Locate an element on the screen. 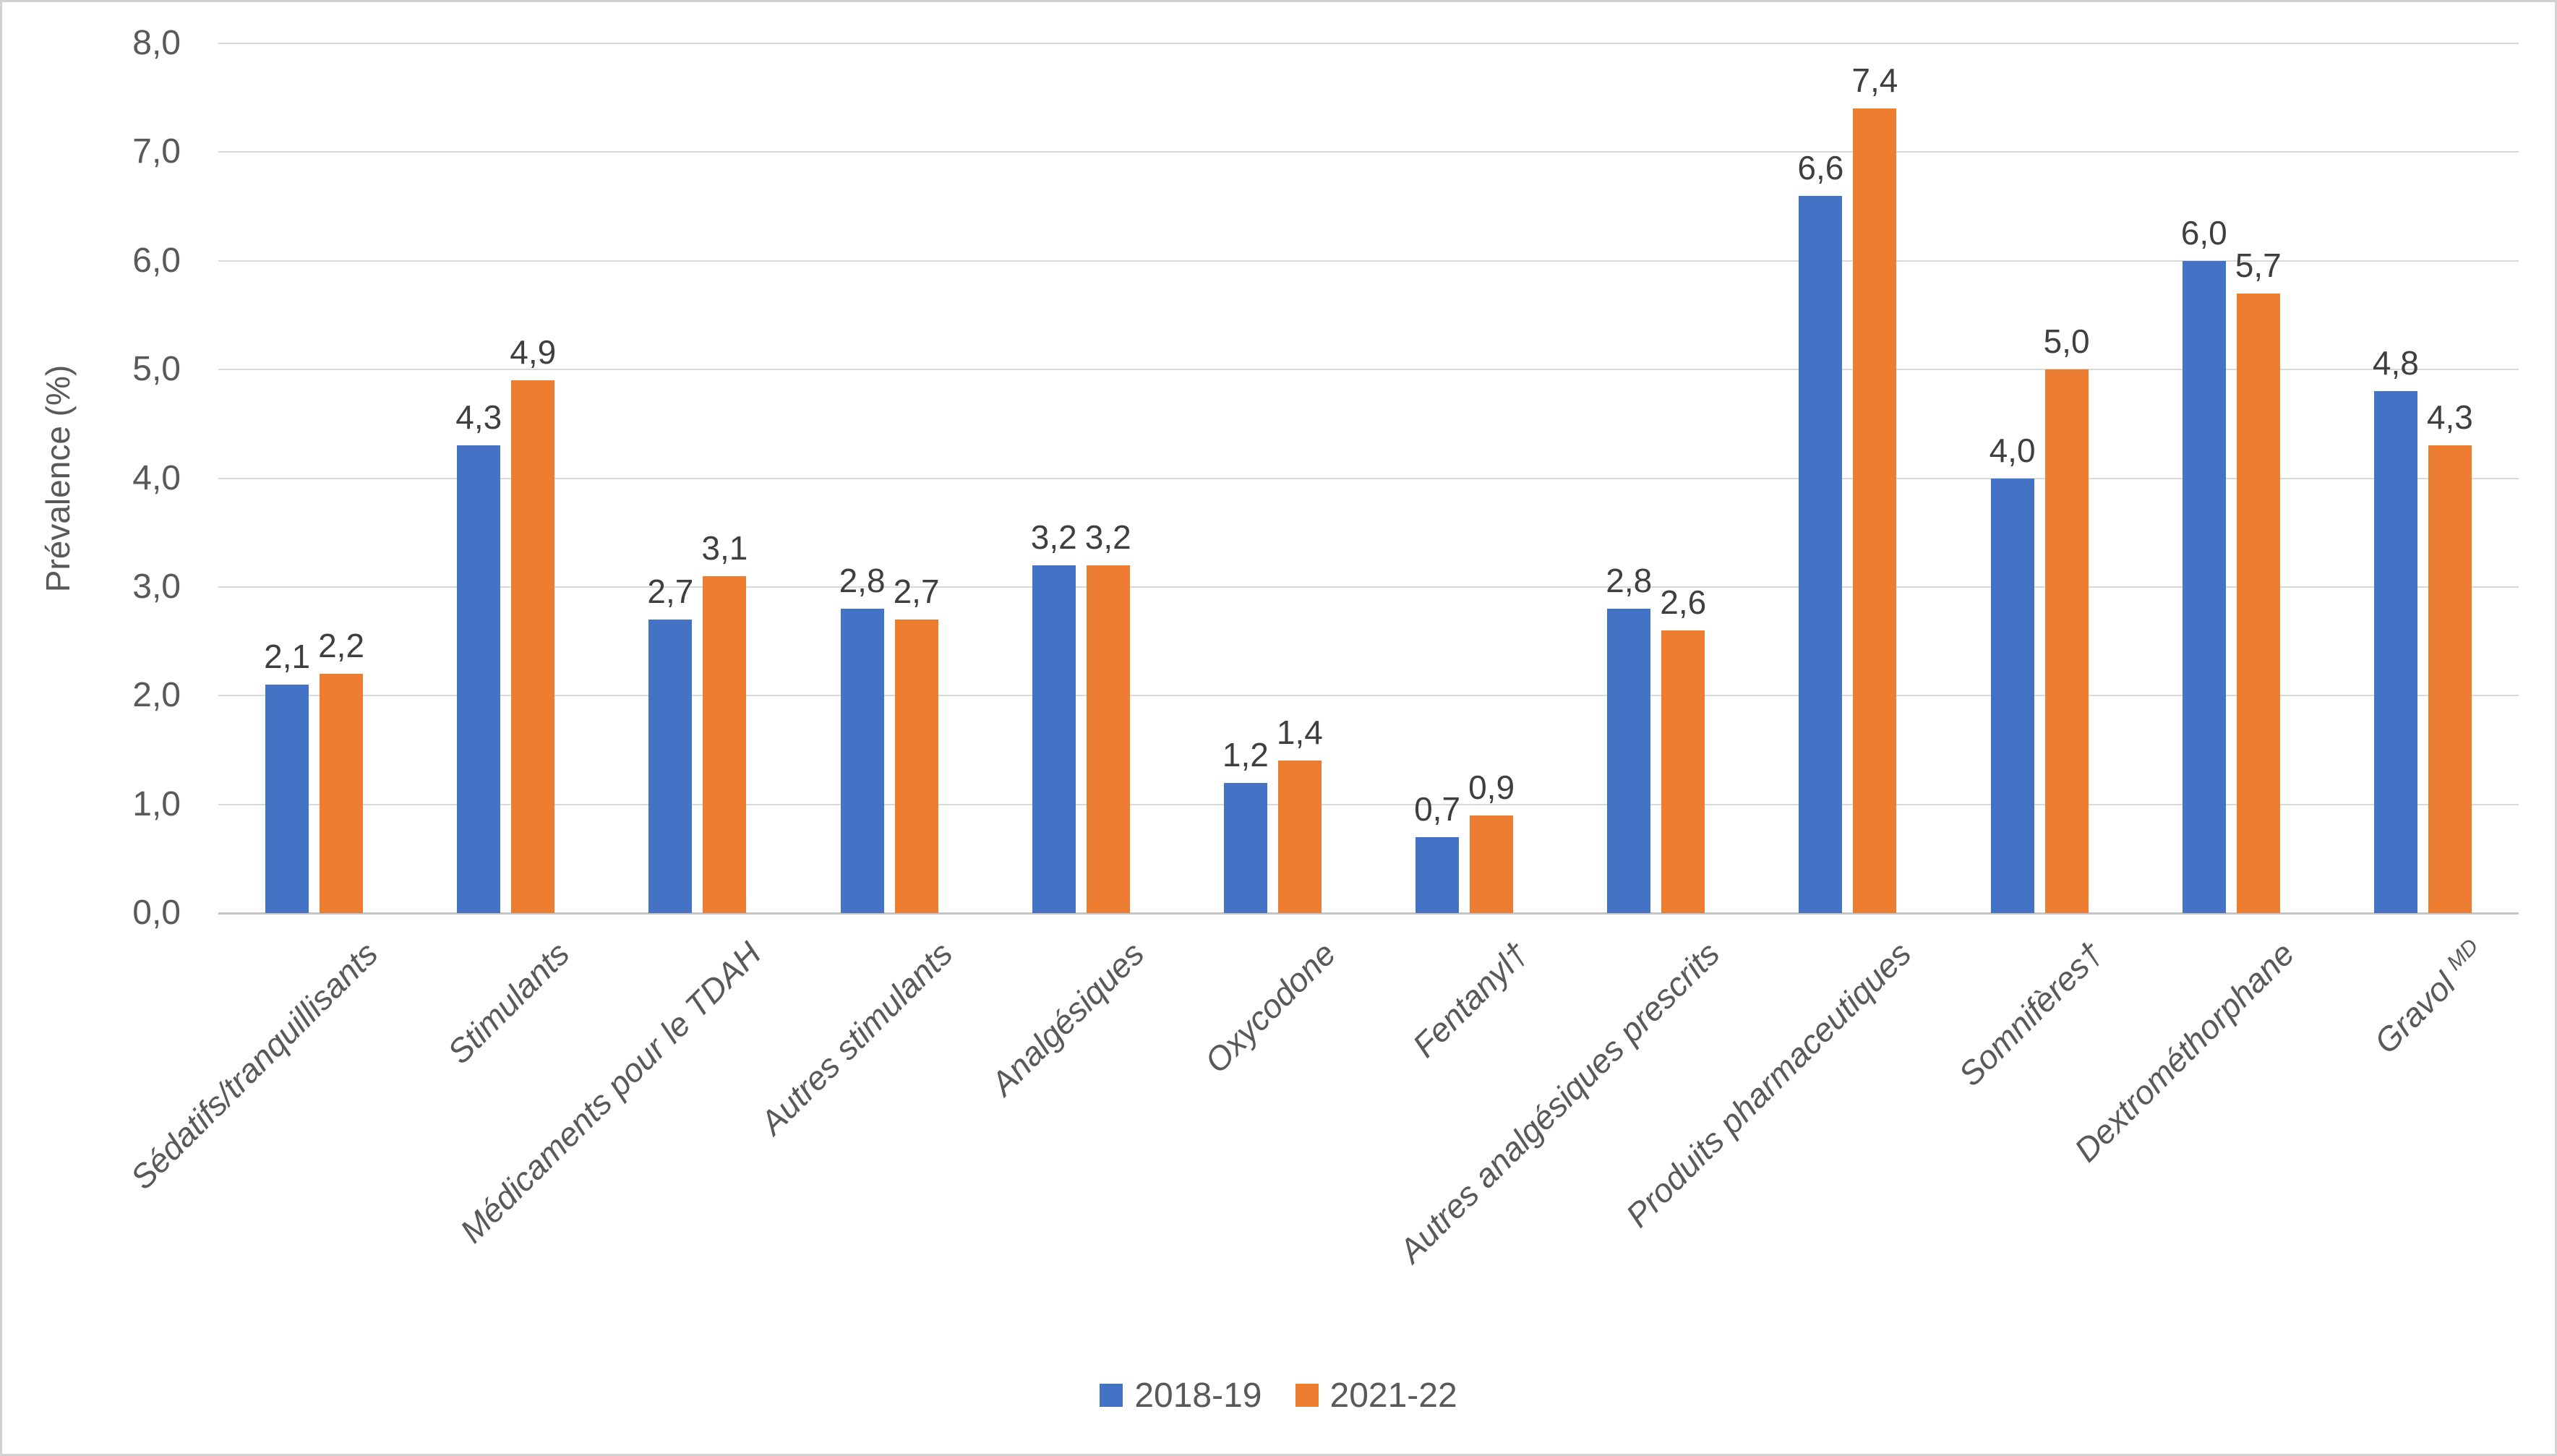  data-label: 0,7 is located at coordinates (1437, 808).